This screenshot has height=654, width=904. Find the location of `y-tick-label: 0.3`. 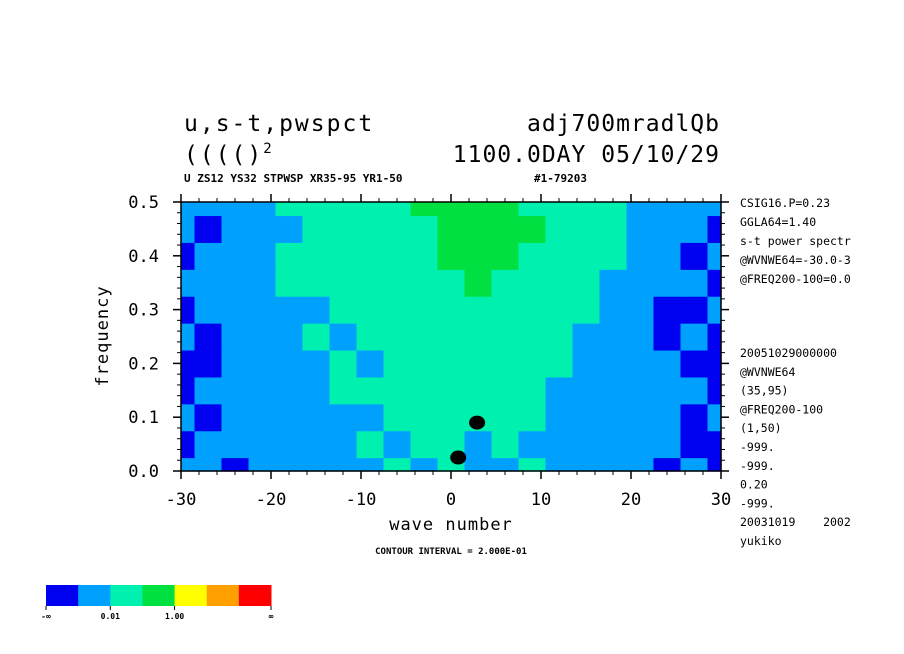

y-tick-label: 0.3 is located at coordinates (143, 311).